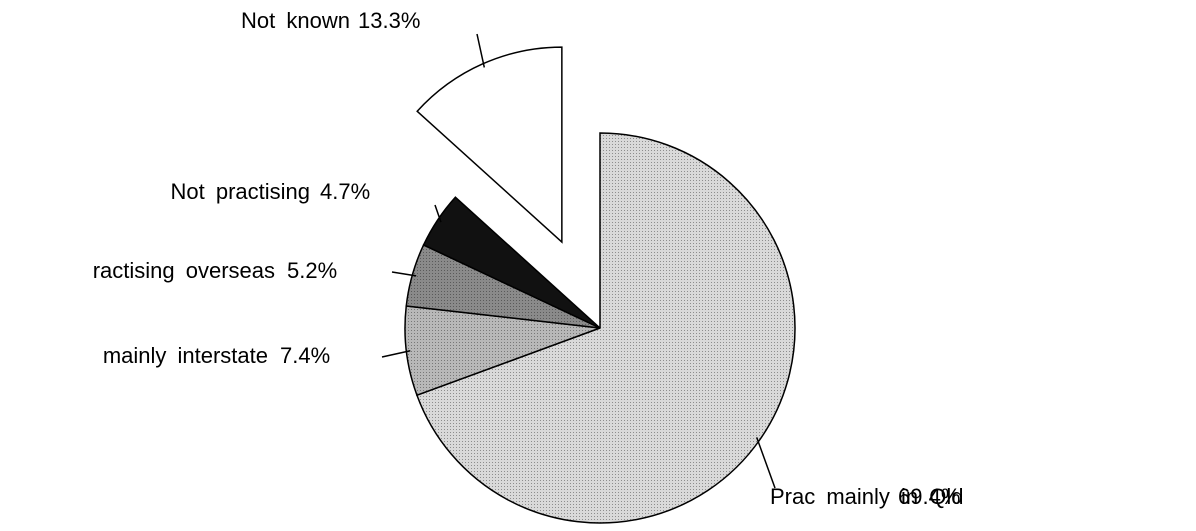 The image size is (1196, 531). I want to click on value-label: 7.4%, so click(305, 355).